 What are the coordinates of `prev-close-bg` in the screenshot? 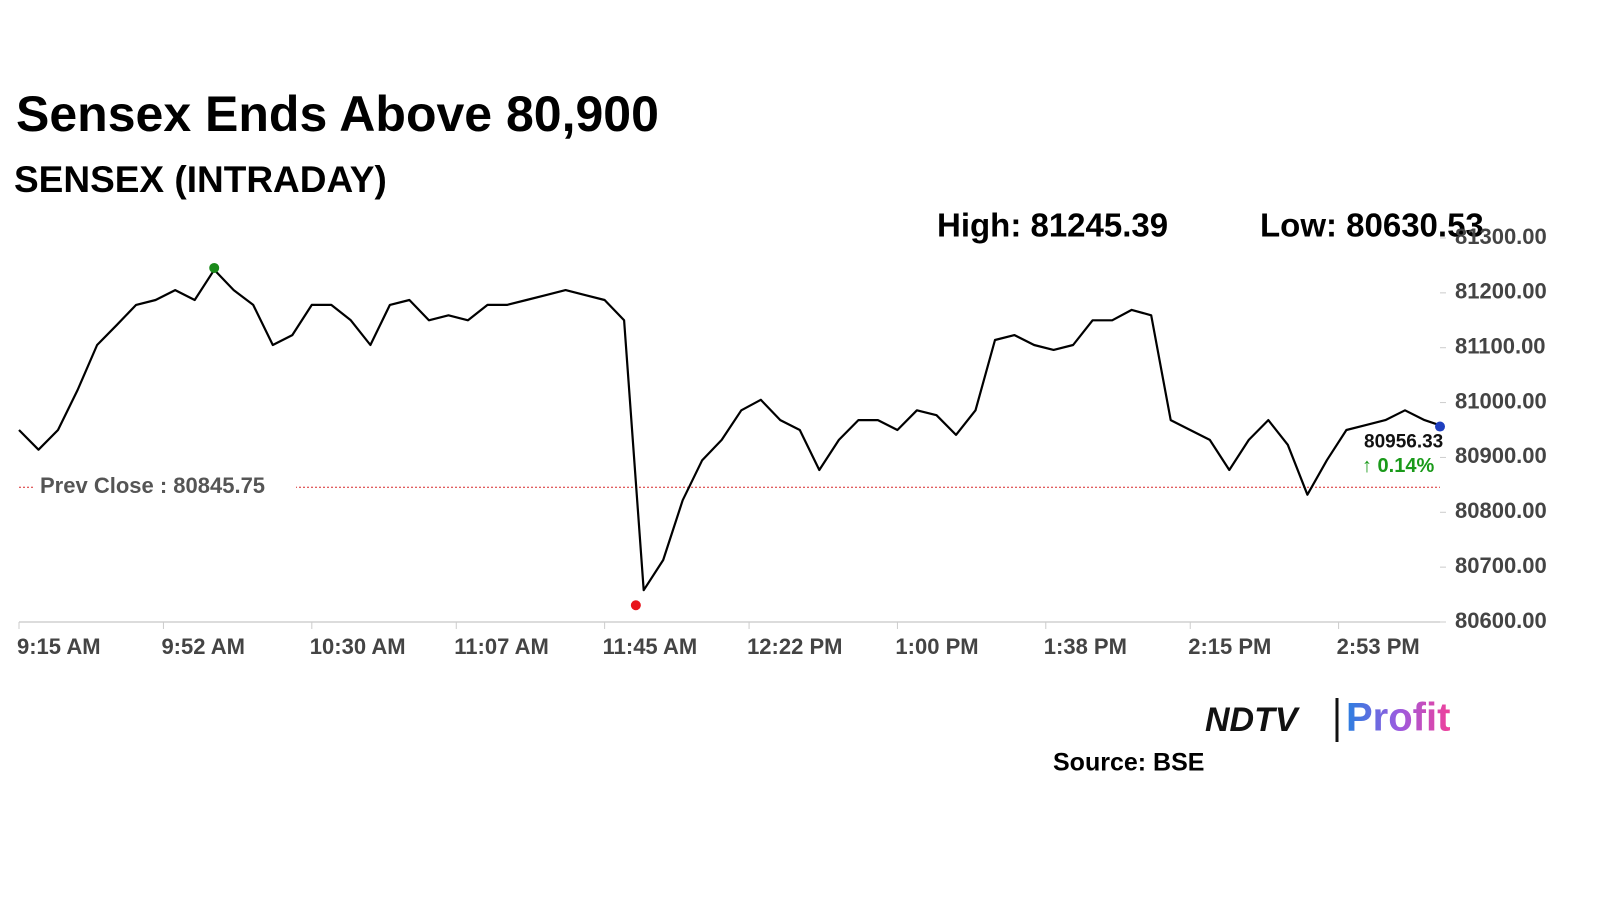 It's located at (165, 487).